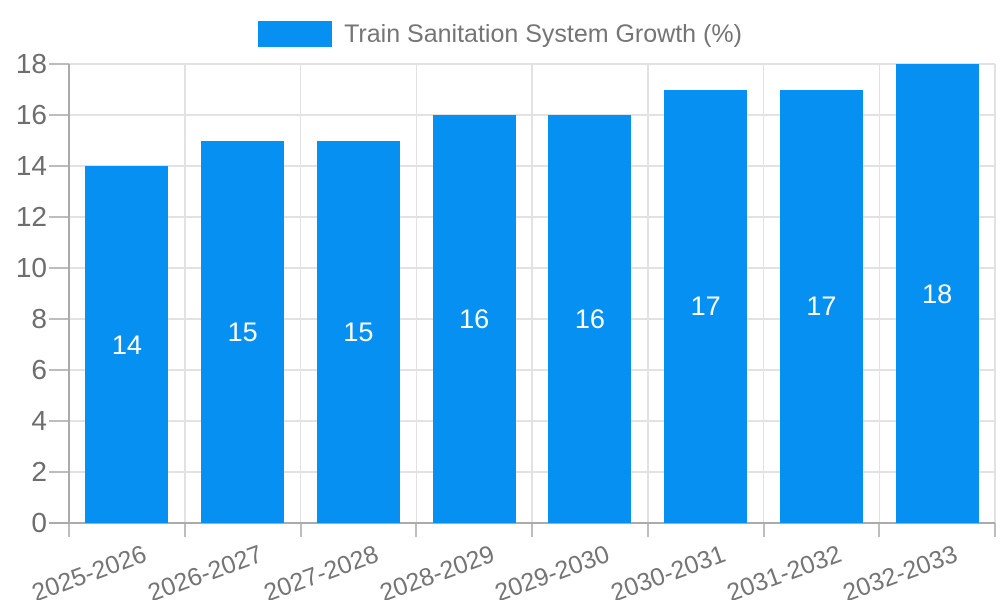 The width and height of the screenshot is (1000, 600). I want to click on legend-label: Train Sanitation System Growth (%), so click(543, 33).